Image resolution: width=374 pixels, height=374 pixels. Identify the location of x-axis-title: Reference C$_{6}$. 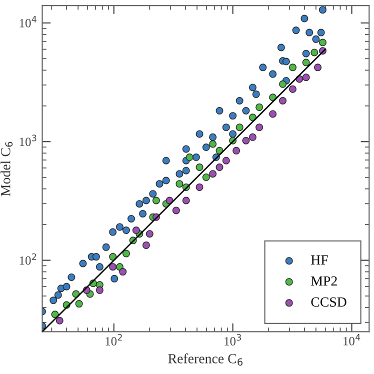
(205, 359).